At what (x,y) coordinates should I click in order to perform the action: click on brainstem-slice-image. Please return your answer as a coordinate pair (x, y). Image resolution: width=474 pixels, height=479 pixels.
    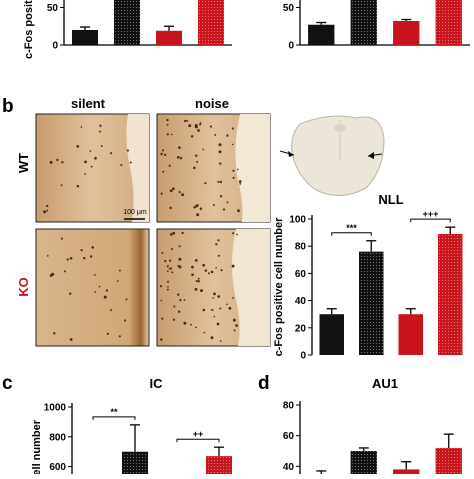
    Looking at the image, I should click on (338, 155).